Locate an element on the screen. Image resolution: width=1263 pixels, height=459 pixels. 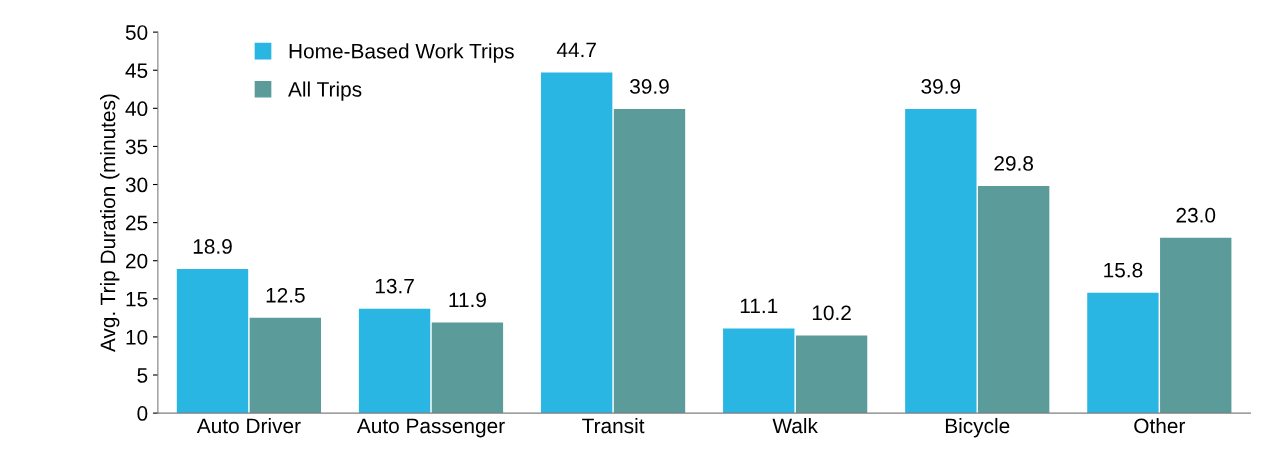
y-tick-label: 50 is located at coordinates (136, 32).